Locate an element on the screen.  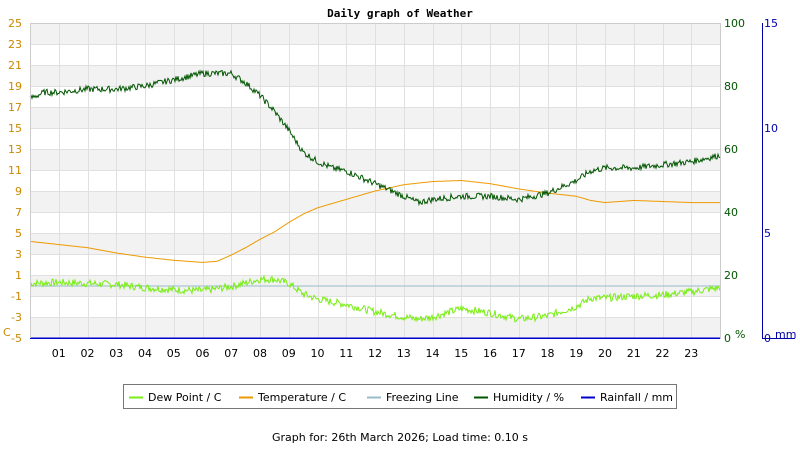
left-tick-label: 11 is located at coordinates (15, 170).